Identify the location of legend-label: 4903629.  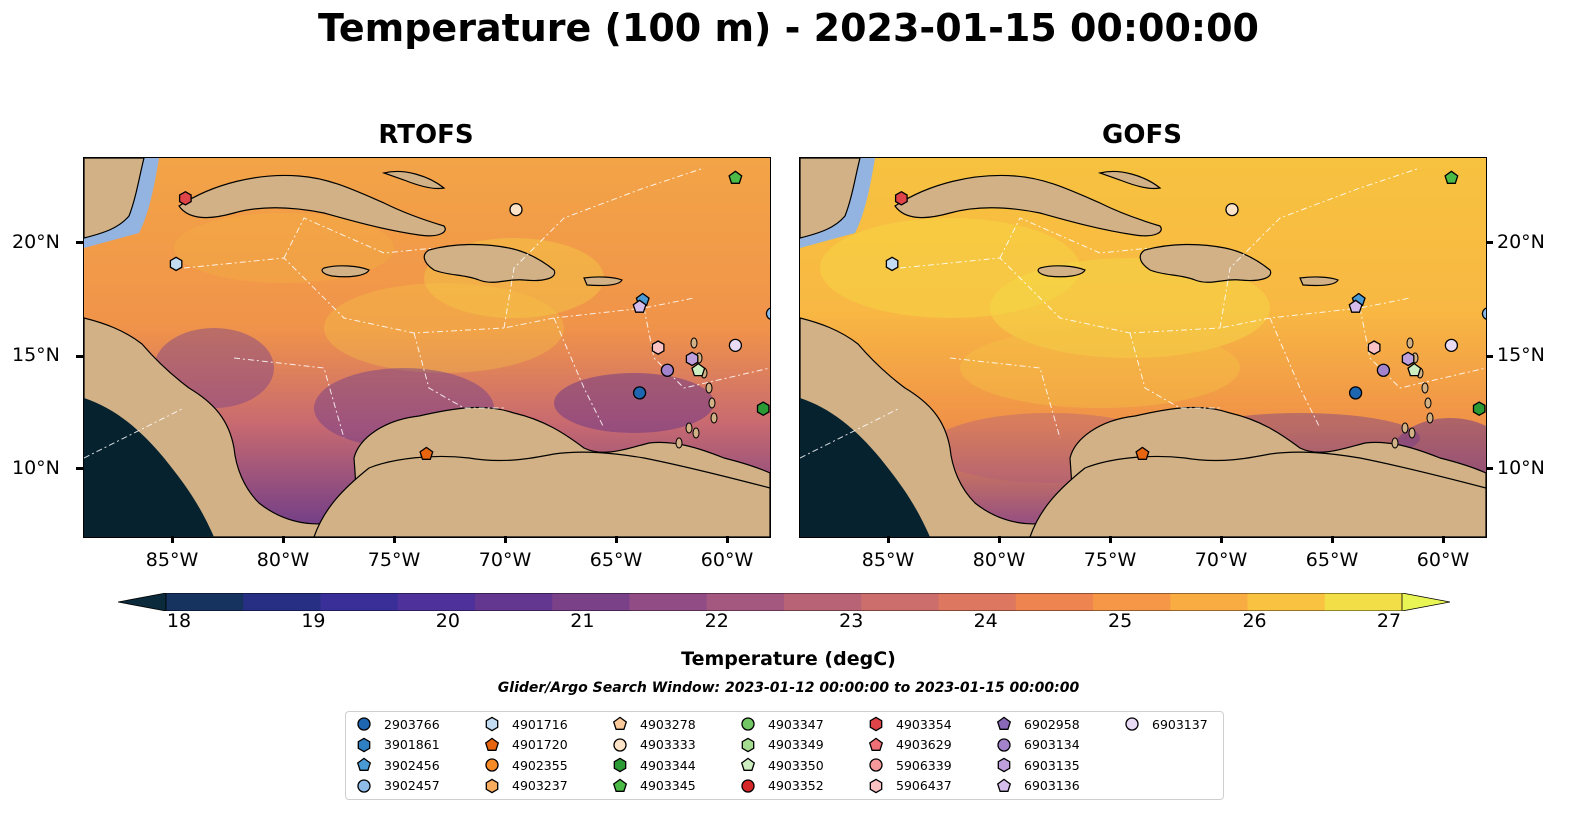
(924, 744).